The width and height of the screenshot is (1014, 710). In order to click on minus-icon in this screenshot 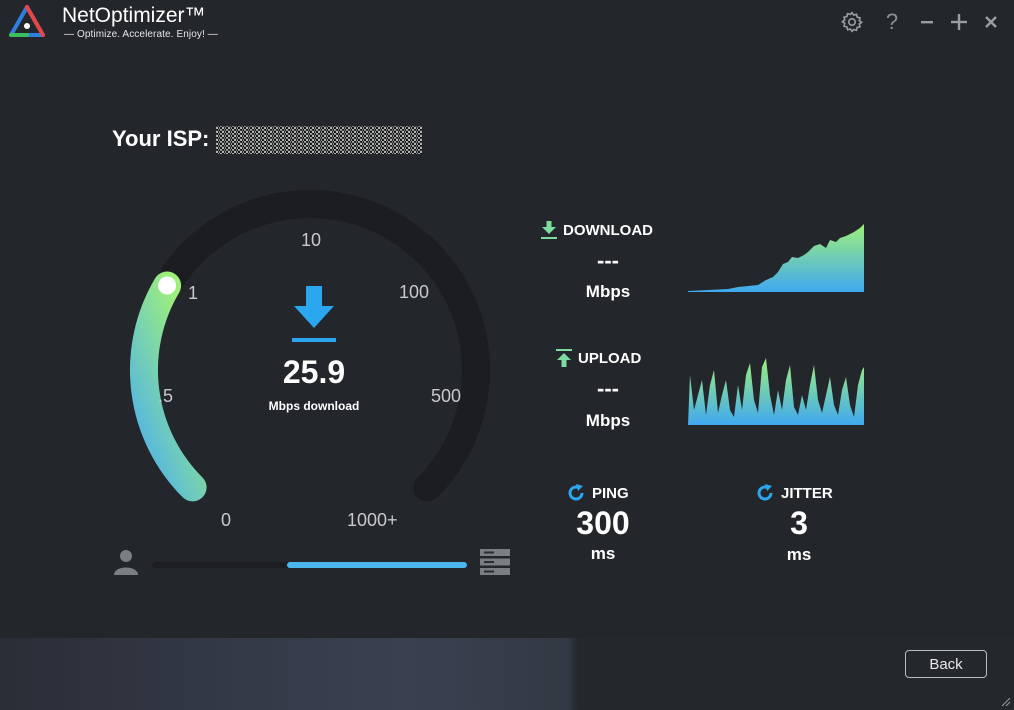, I will do `click(927, 22)`.